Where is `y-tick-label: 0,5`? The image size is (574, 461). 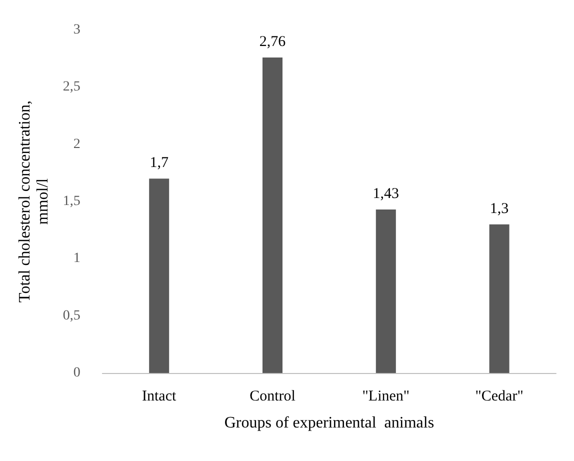 y-tick-label: 0,5 is located at coordinates (71, 316).